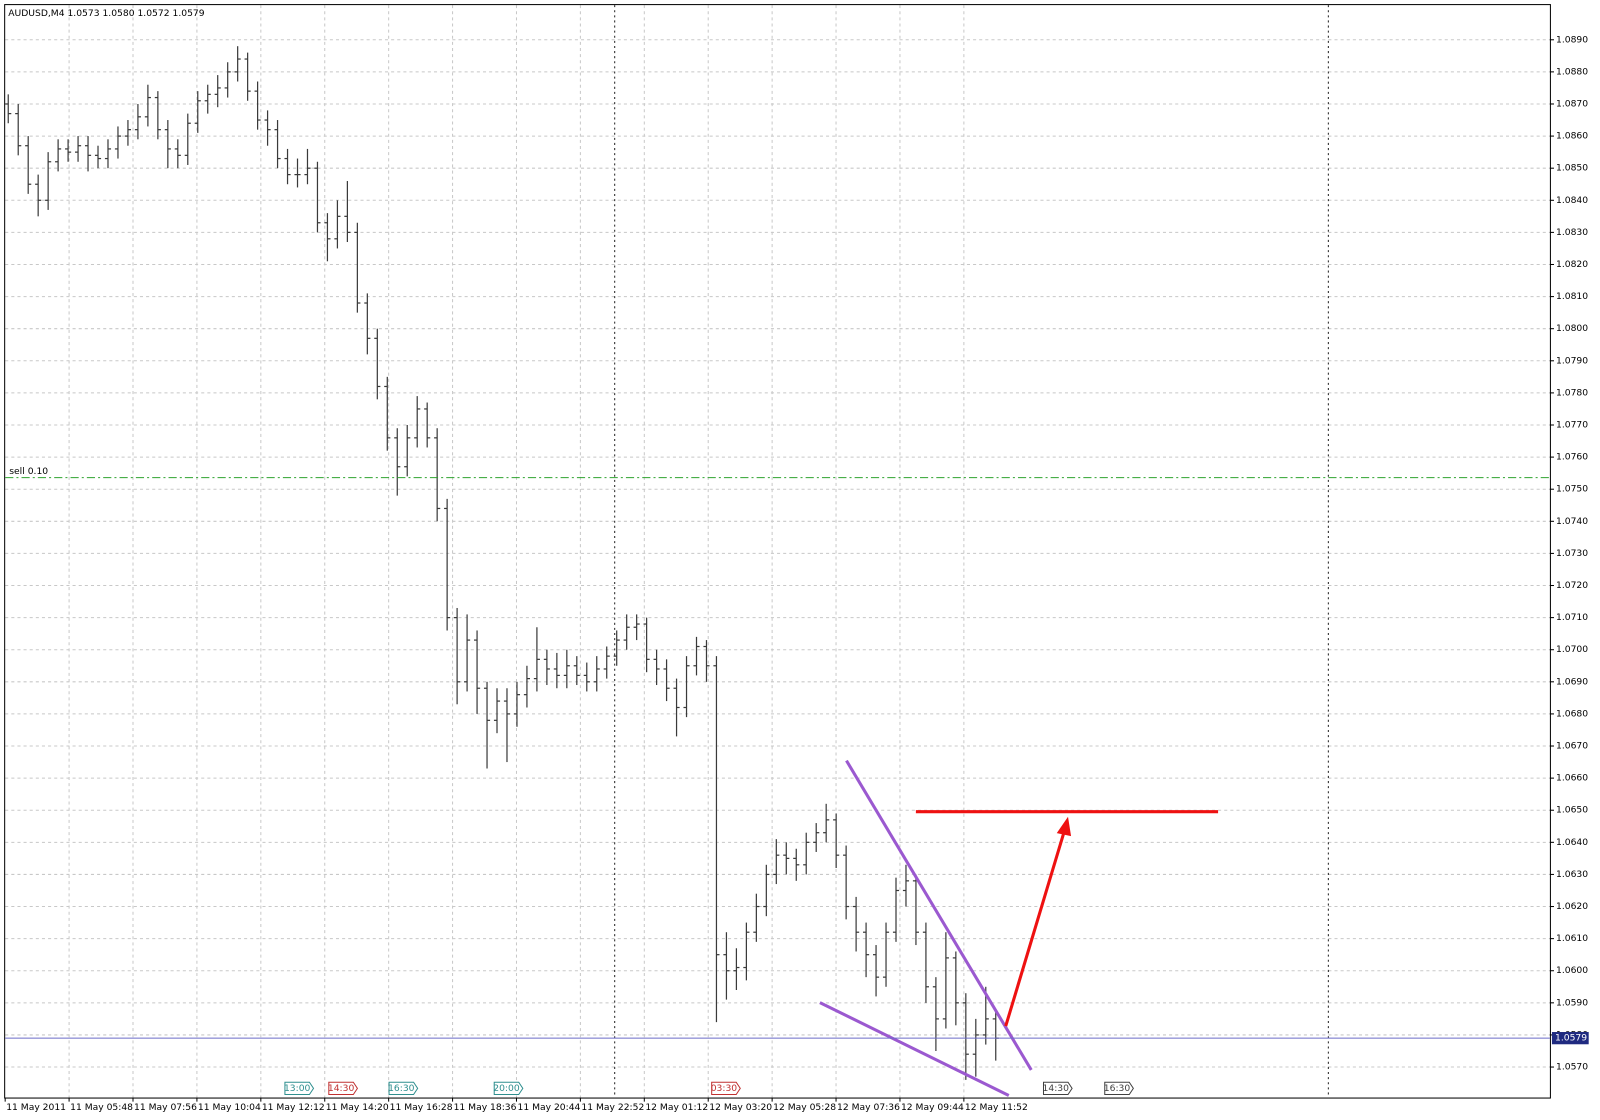 This screenshot has height=1120, width=1600. What do you see at coordinates (1572, 778) in the screenshot?
I see `y-tick-label: 1.0660` at bounding box center [1572, 778].